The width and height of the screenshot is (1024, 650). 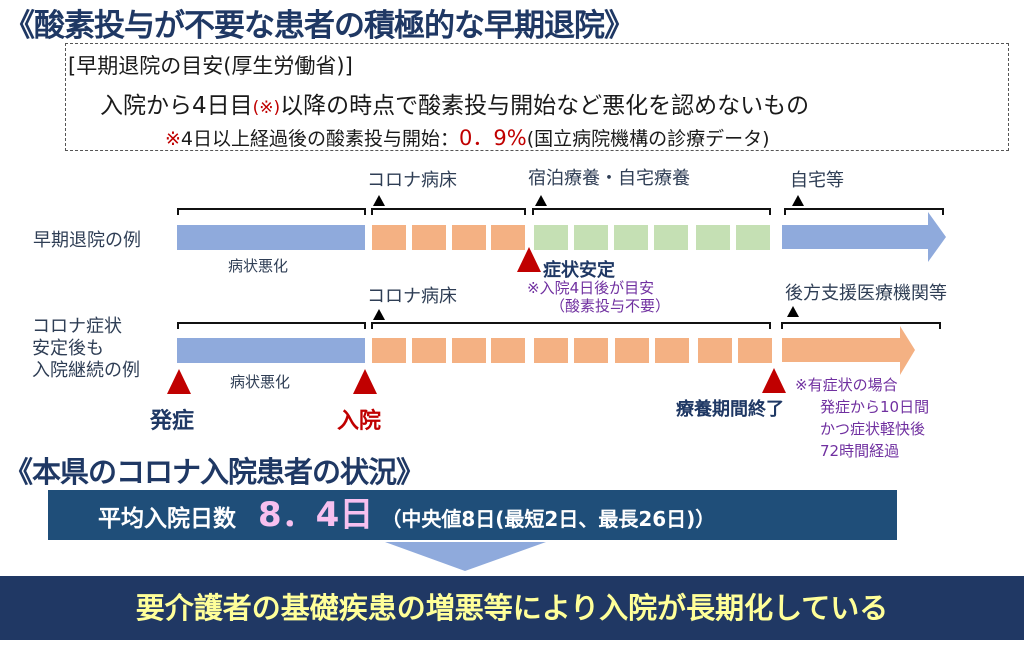 What do you see at coordinates (730, 409) in the screenshot?
I see `marker-end-label: 療養期間終了` at bounding box center [730, 409].